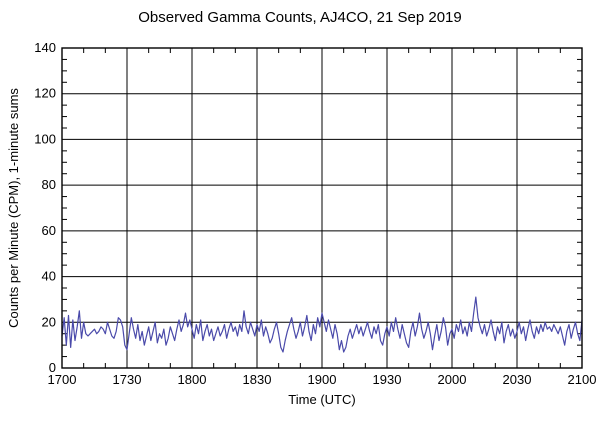 This screenshot has width=600, height=433. I want to click on x-tick-label: 1800, so click(192, 379).